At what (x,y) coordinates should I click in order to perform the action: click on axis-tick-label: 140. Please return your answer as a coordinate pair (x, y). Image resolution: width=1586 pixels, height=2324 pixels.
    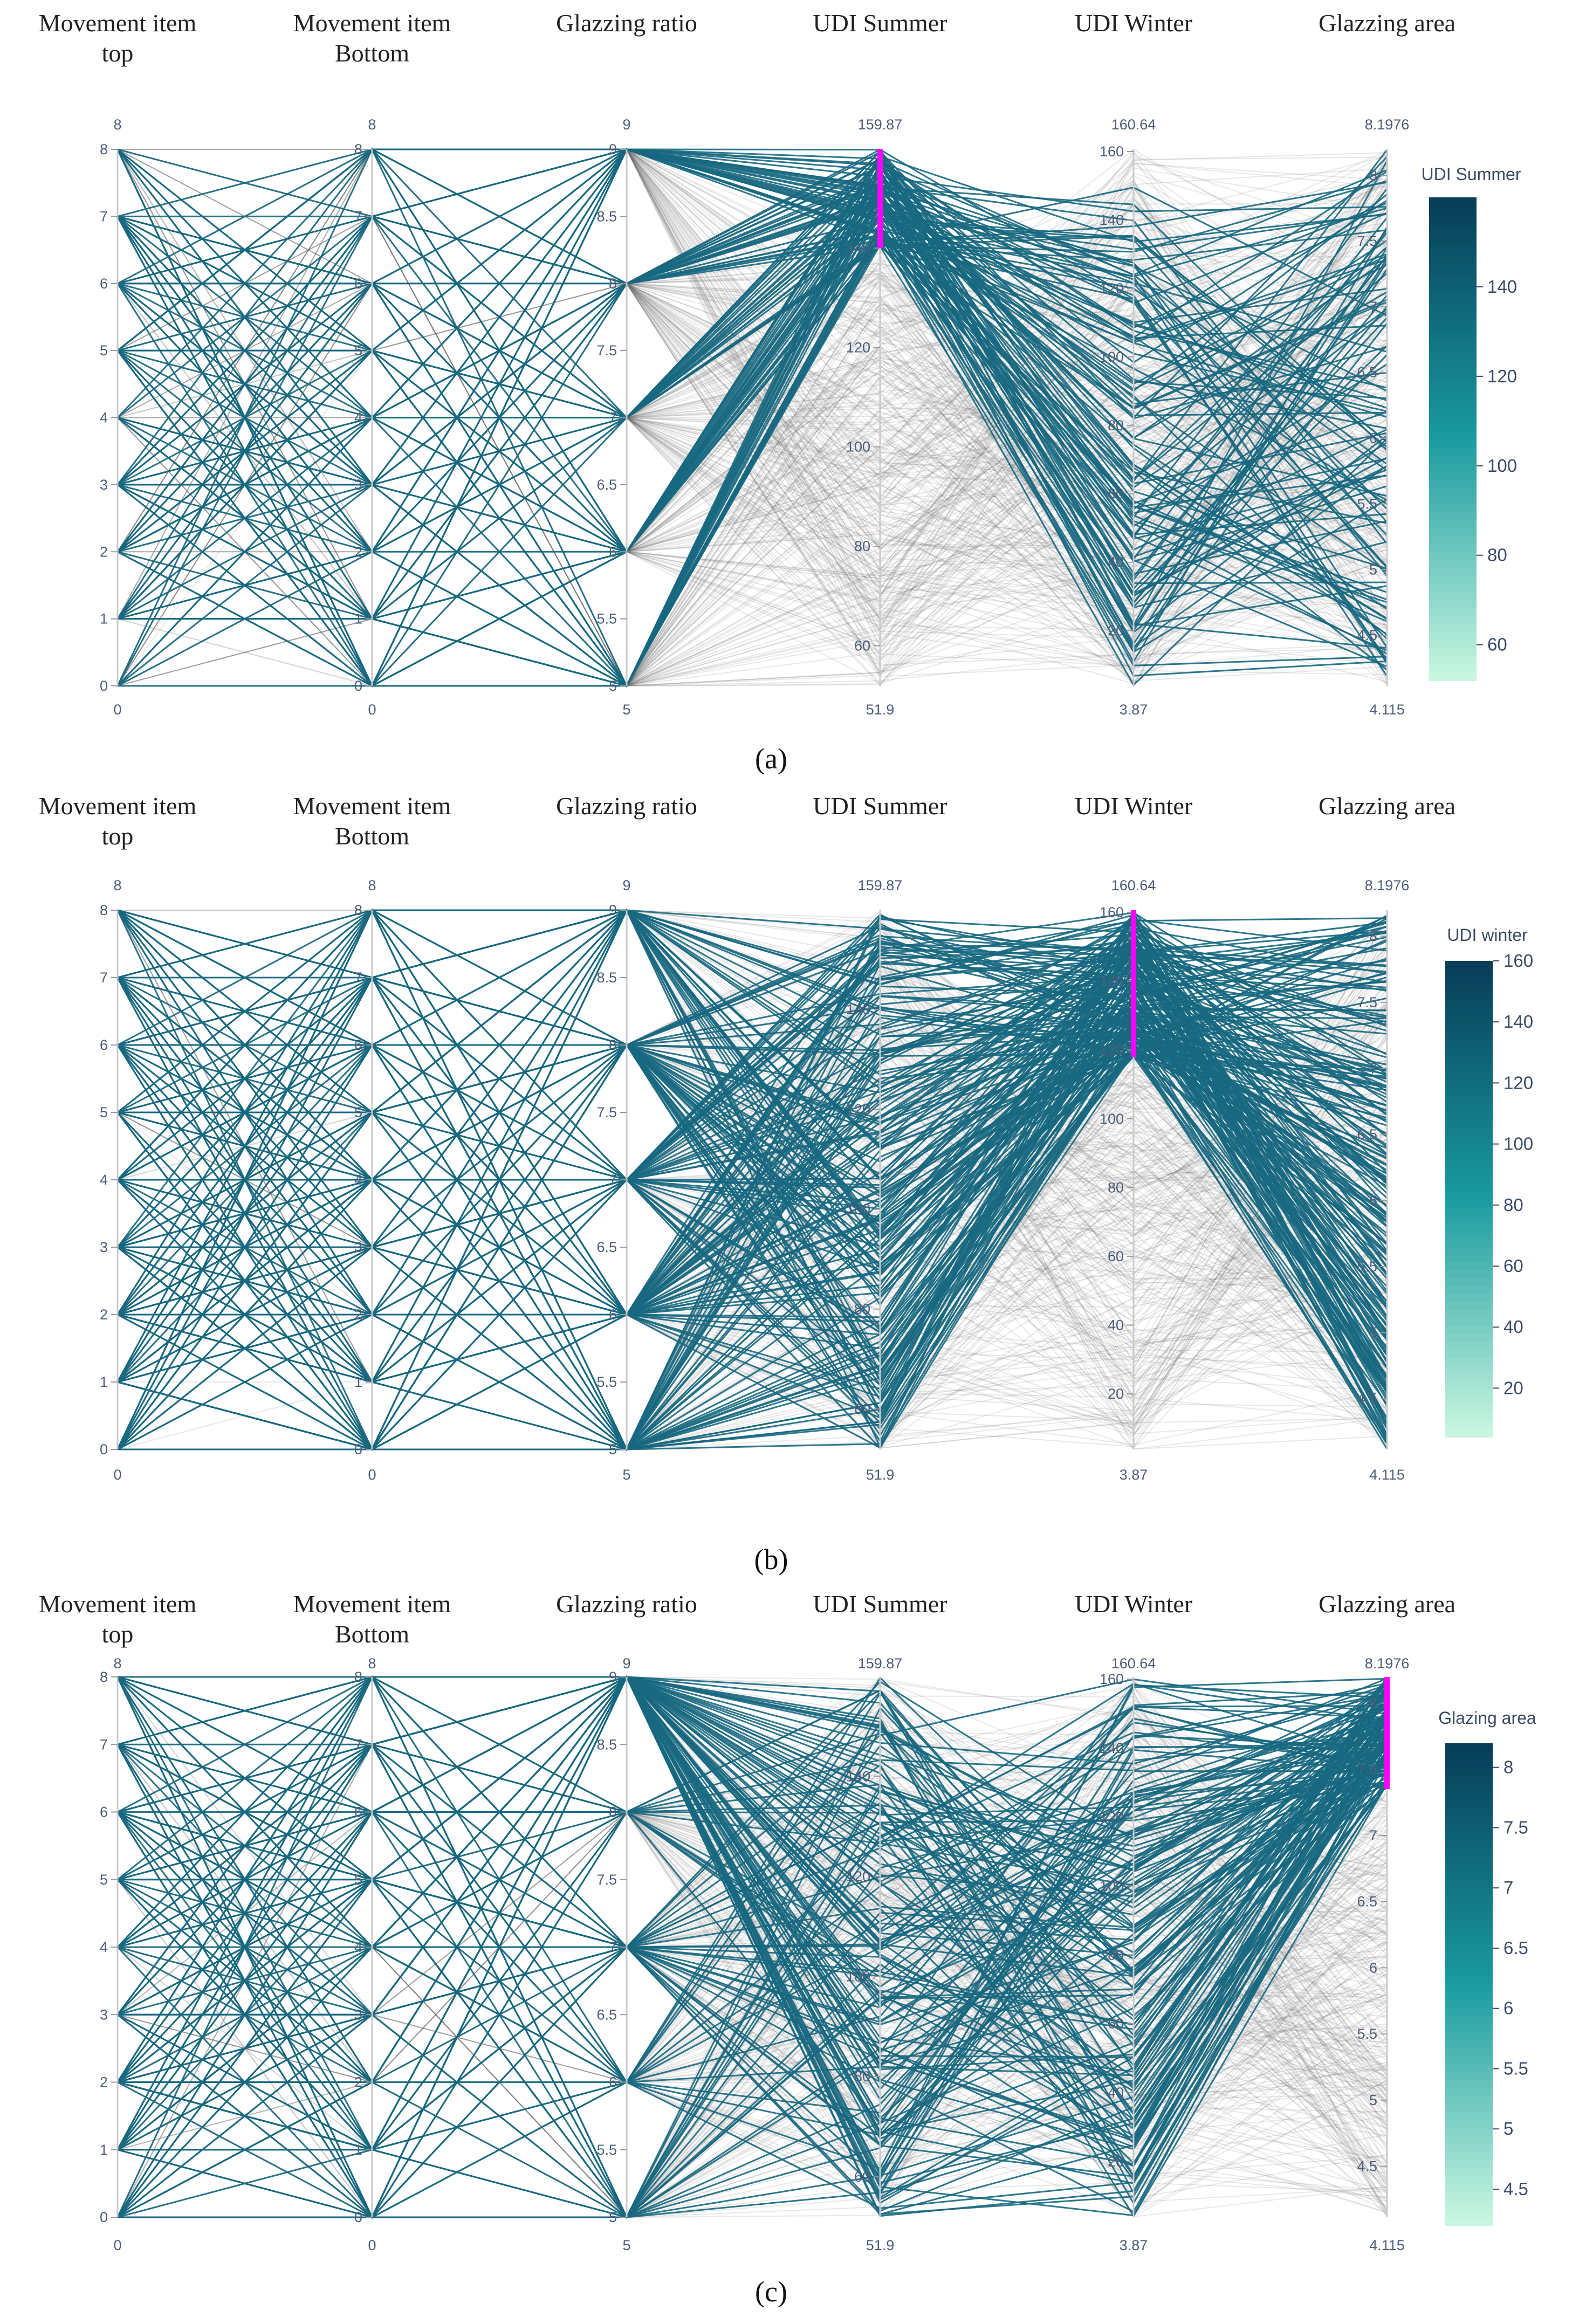
    Looking at the image, I should click on (1112, 981).